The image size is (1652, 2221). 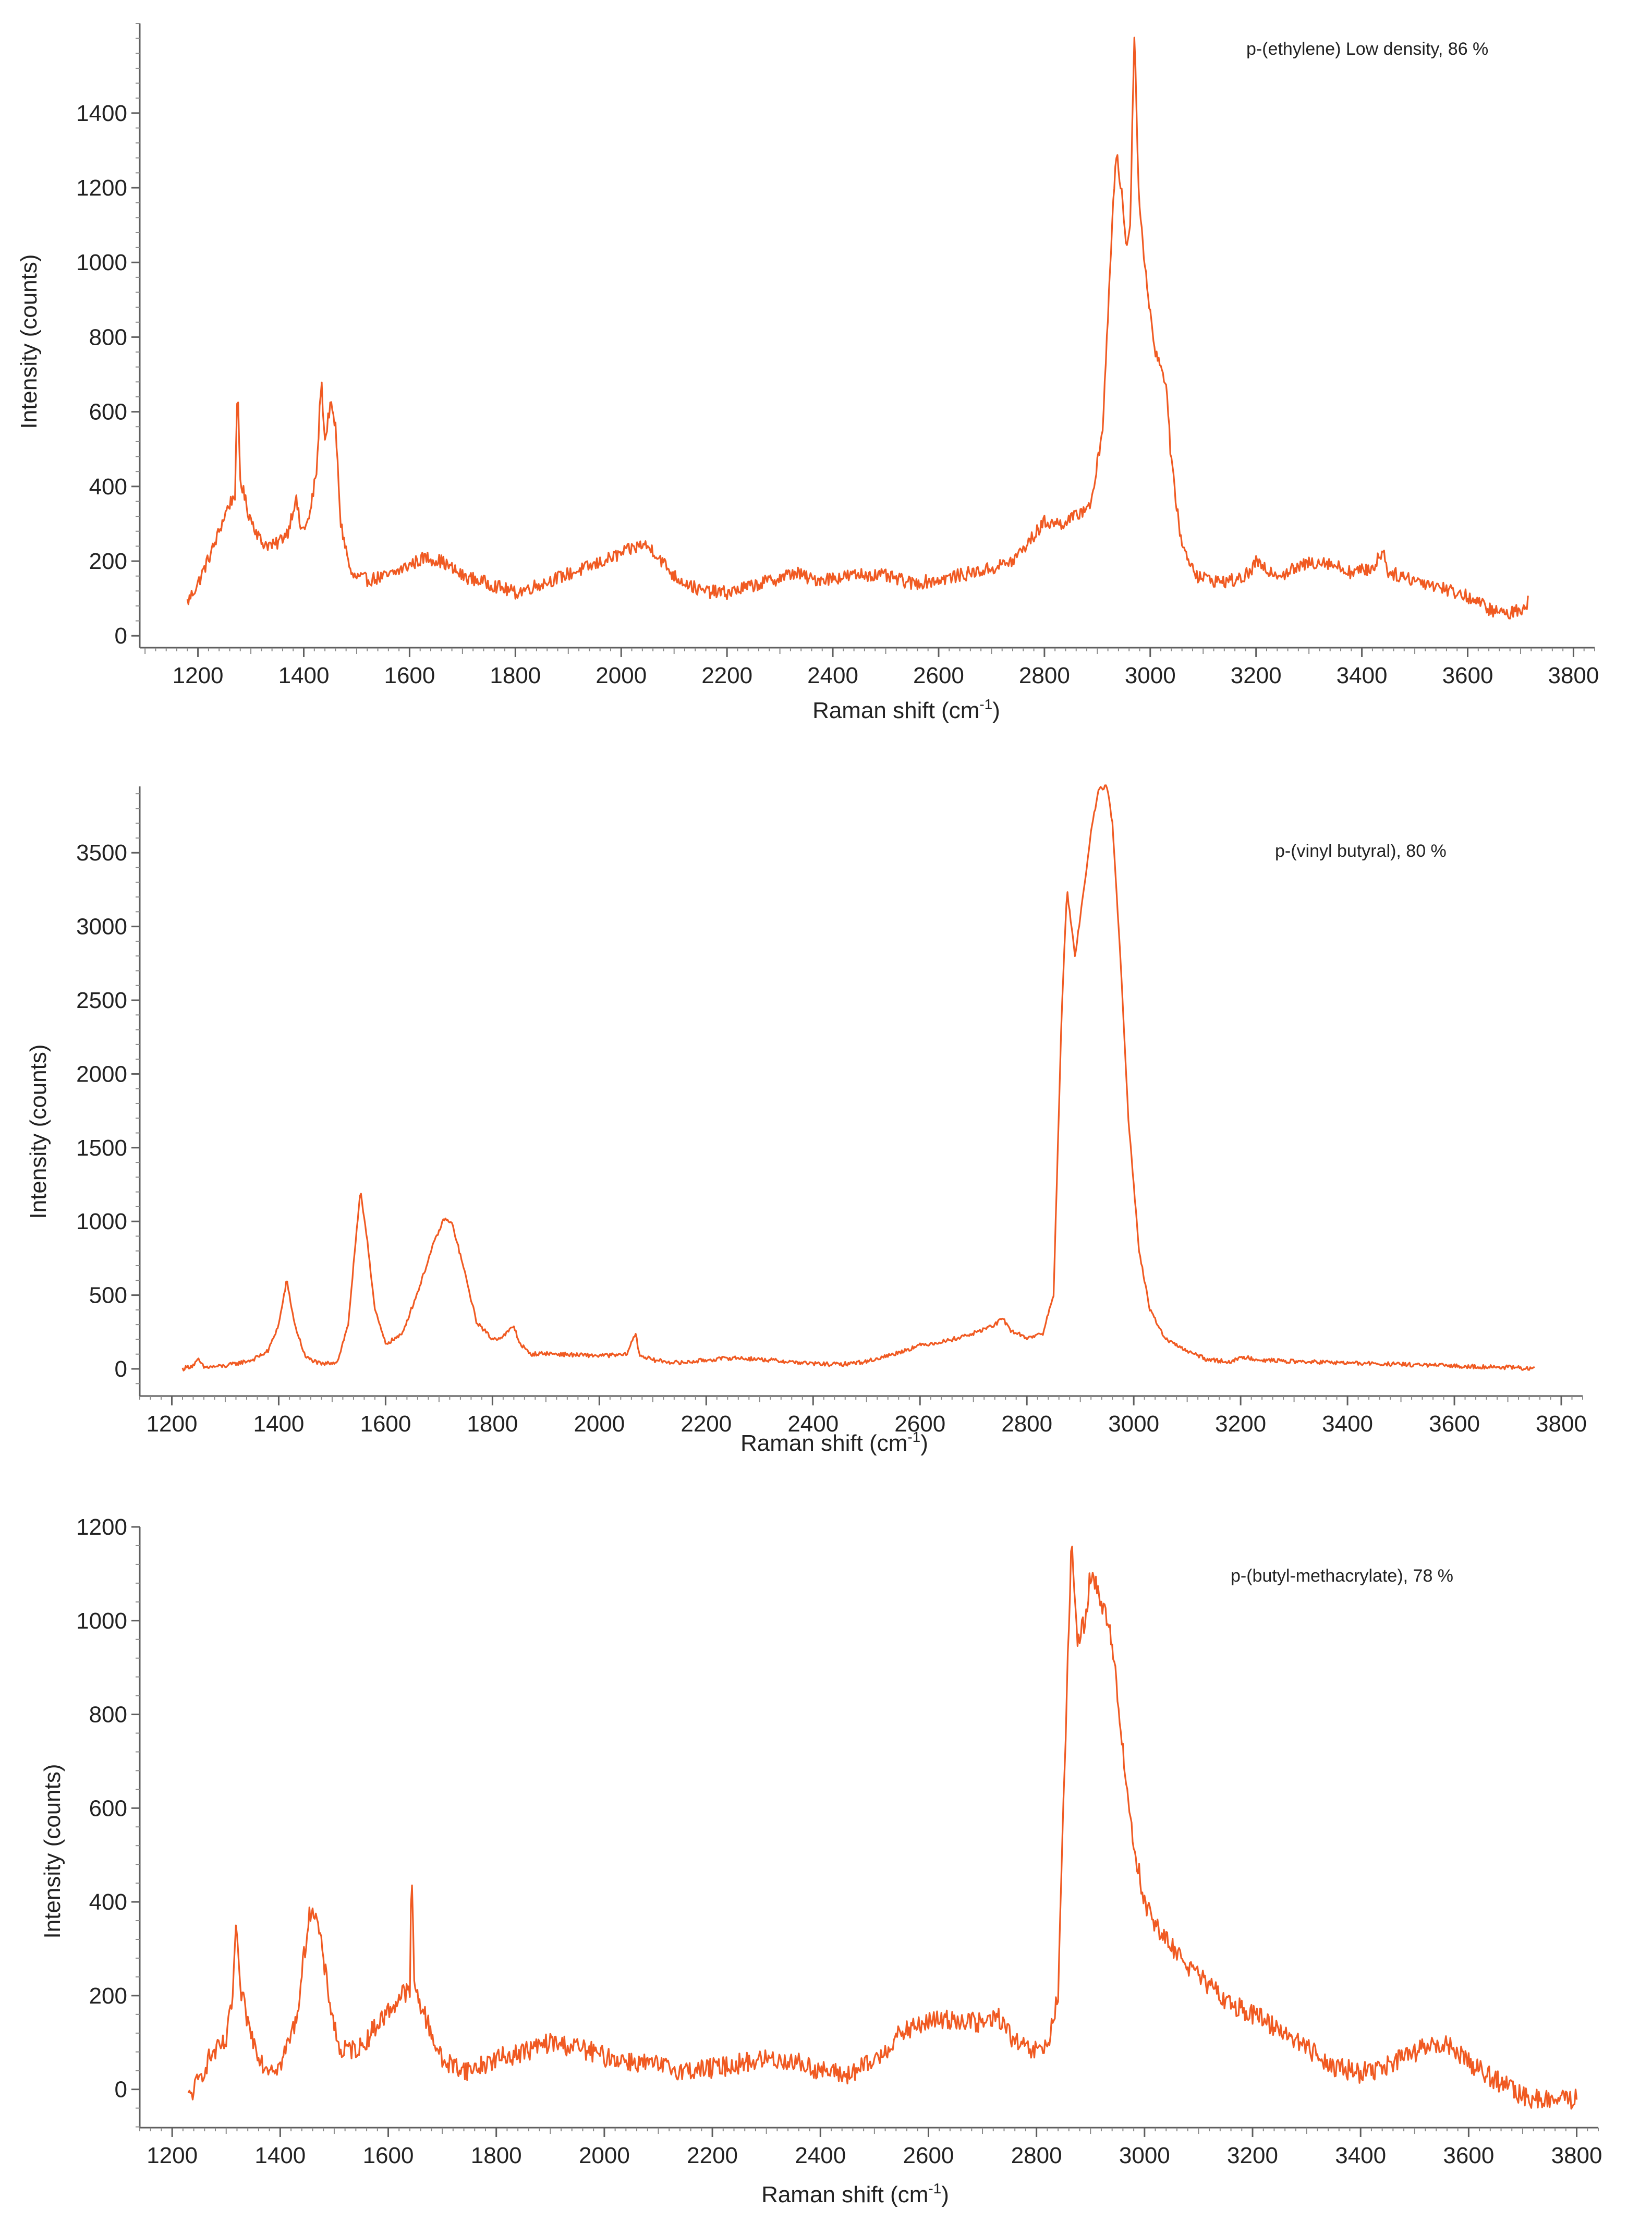 What do you see at coordinates (101, 114) in the screenshot?
I see `y-tick-label: 1400` at bounding box center [101, 114].